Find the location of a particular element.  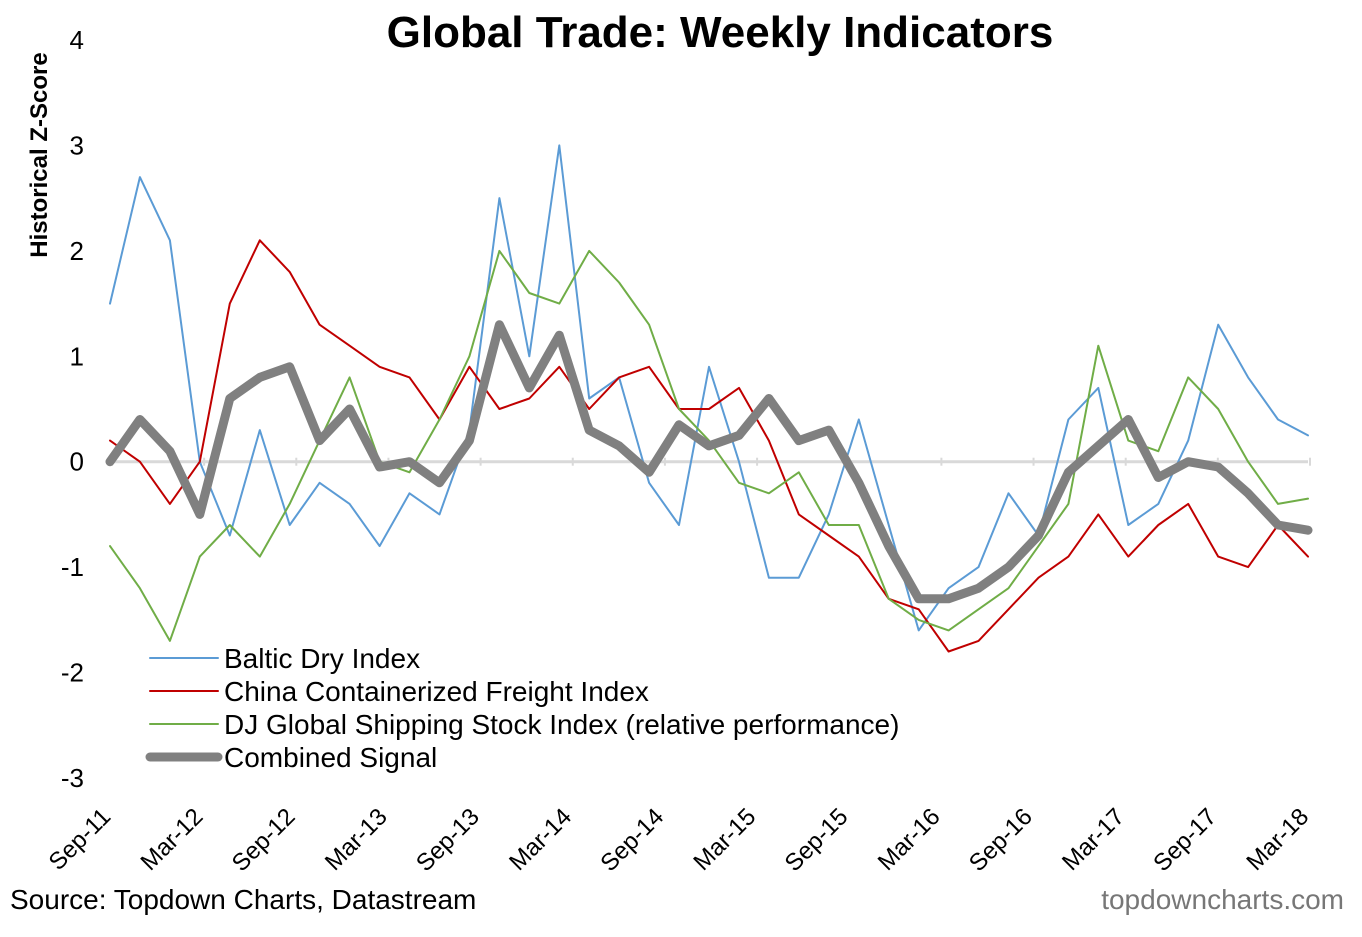

chart-title: Global Trade: Weekly Indicators is located at coordinates (720, 32).